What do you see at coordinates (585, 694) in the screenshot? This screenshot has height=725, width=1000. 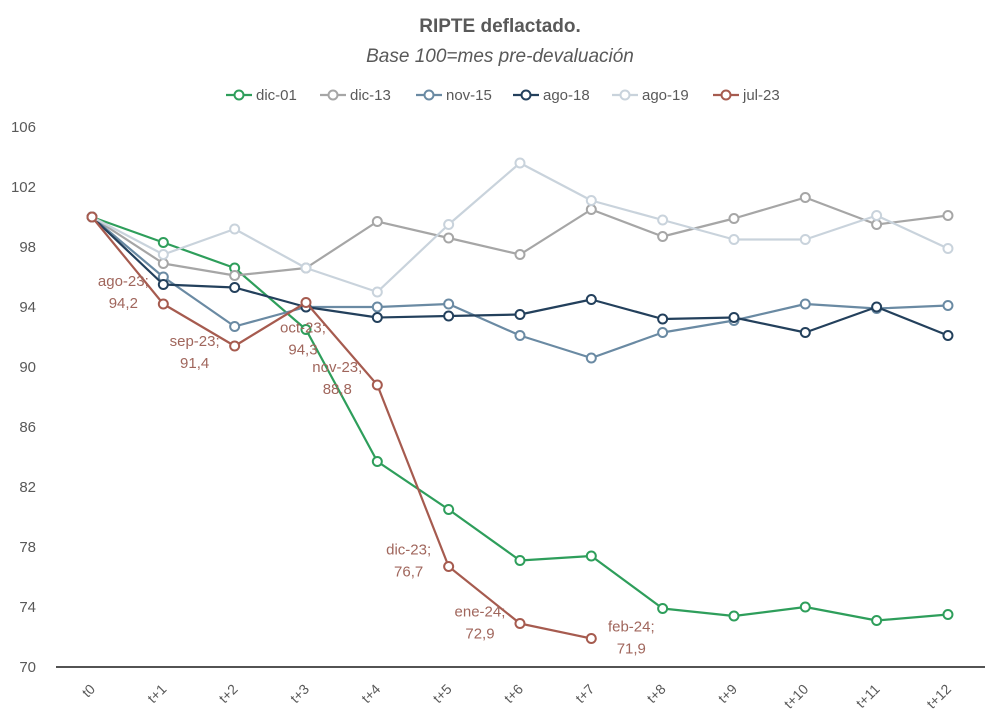 I see `x-tick-label: t+7` at bounding box center [585, 694].